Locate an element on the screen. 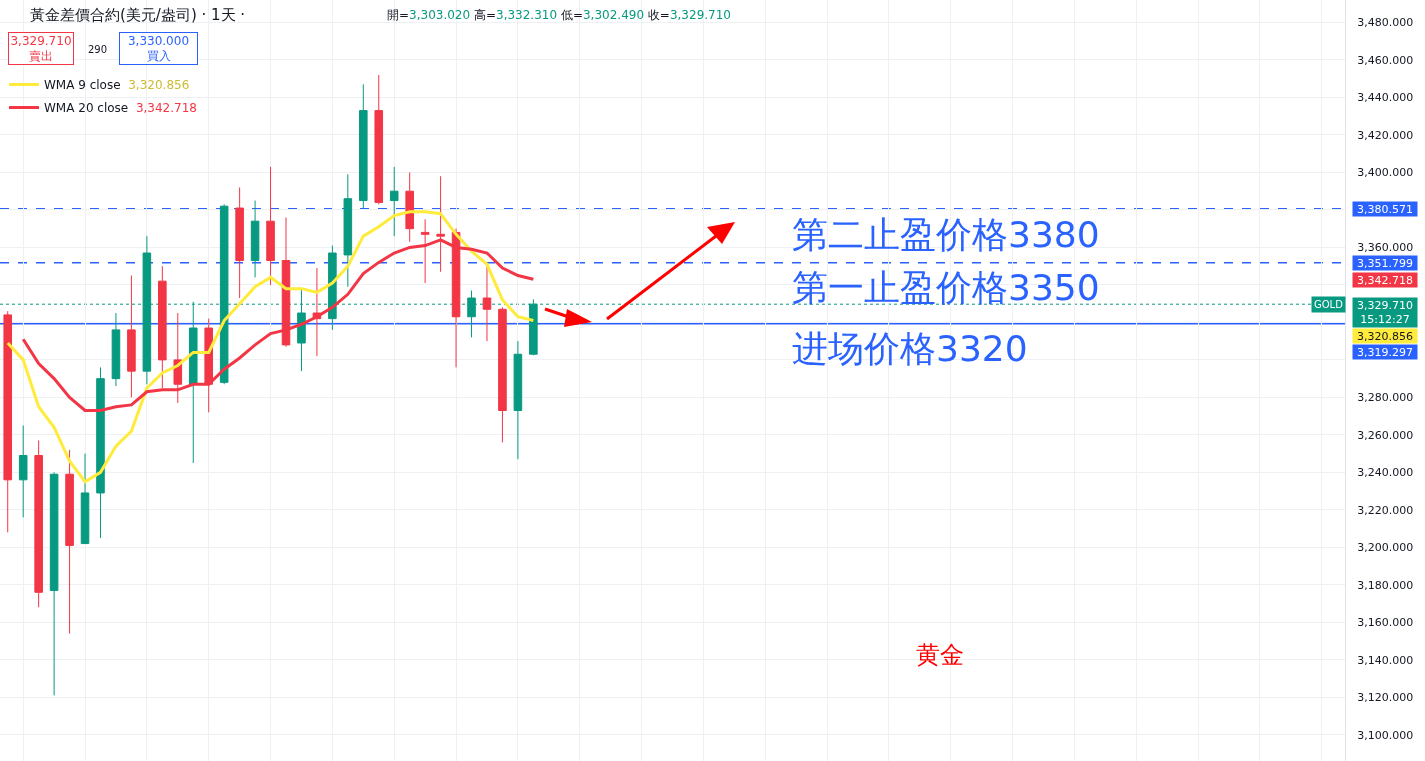  y-tick-label: 3,400.000 is located at coordinates (1385, 173).